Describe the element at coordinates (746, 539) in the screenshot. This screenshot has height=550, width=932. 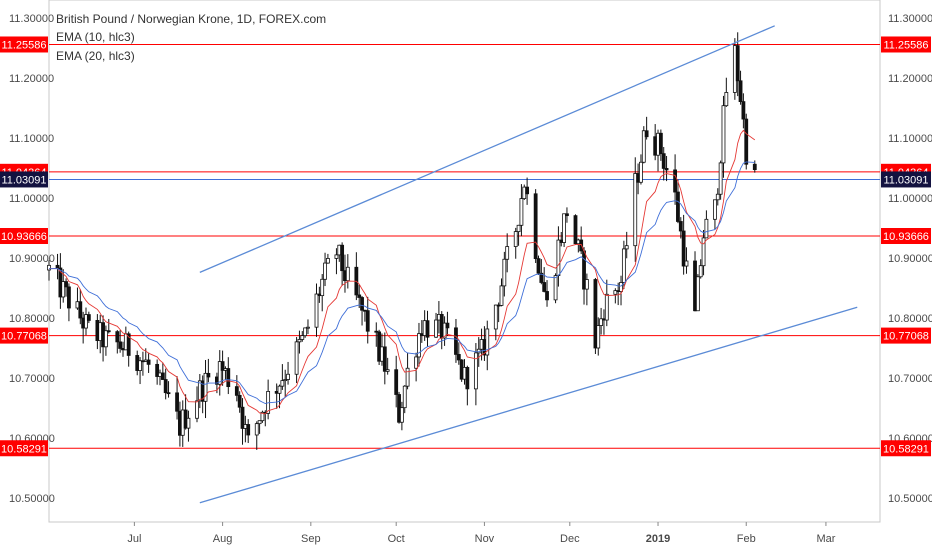
I see `x-label-7: Feb` at that location.